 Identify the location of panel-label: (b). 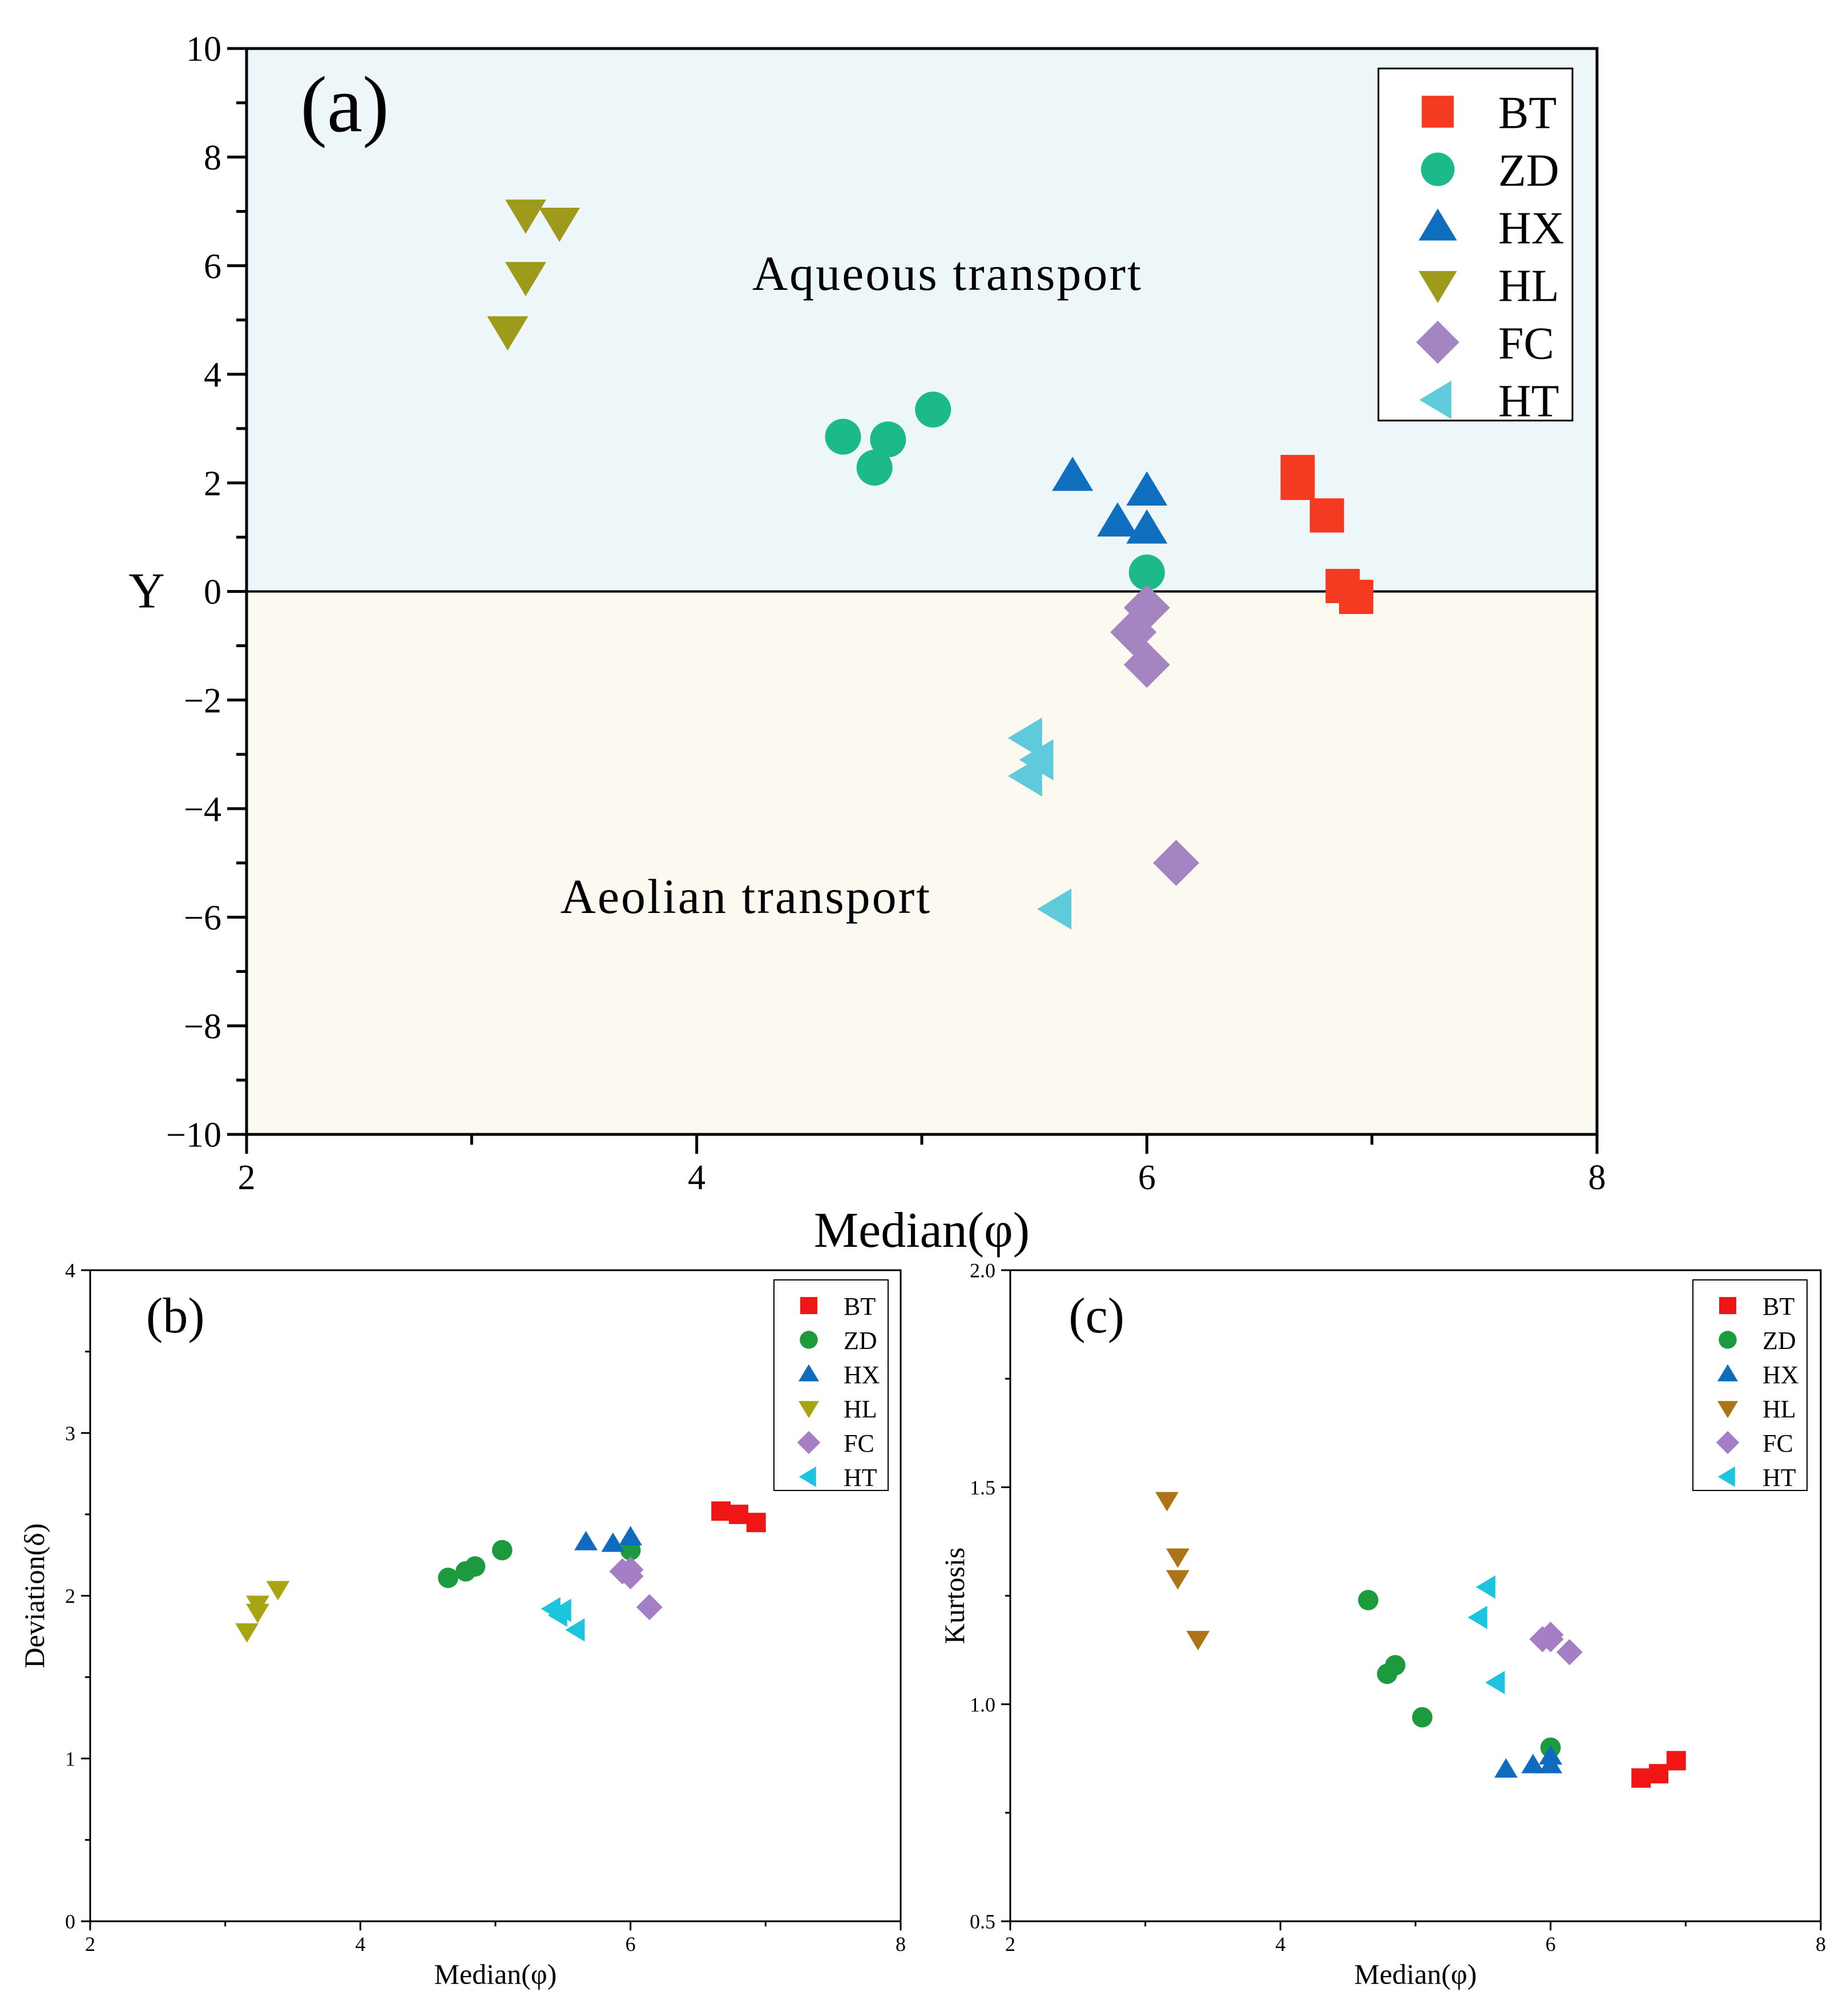
(175, 1316).